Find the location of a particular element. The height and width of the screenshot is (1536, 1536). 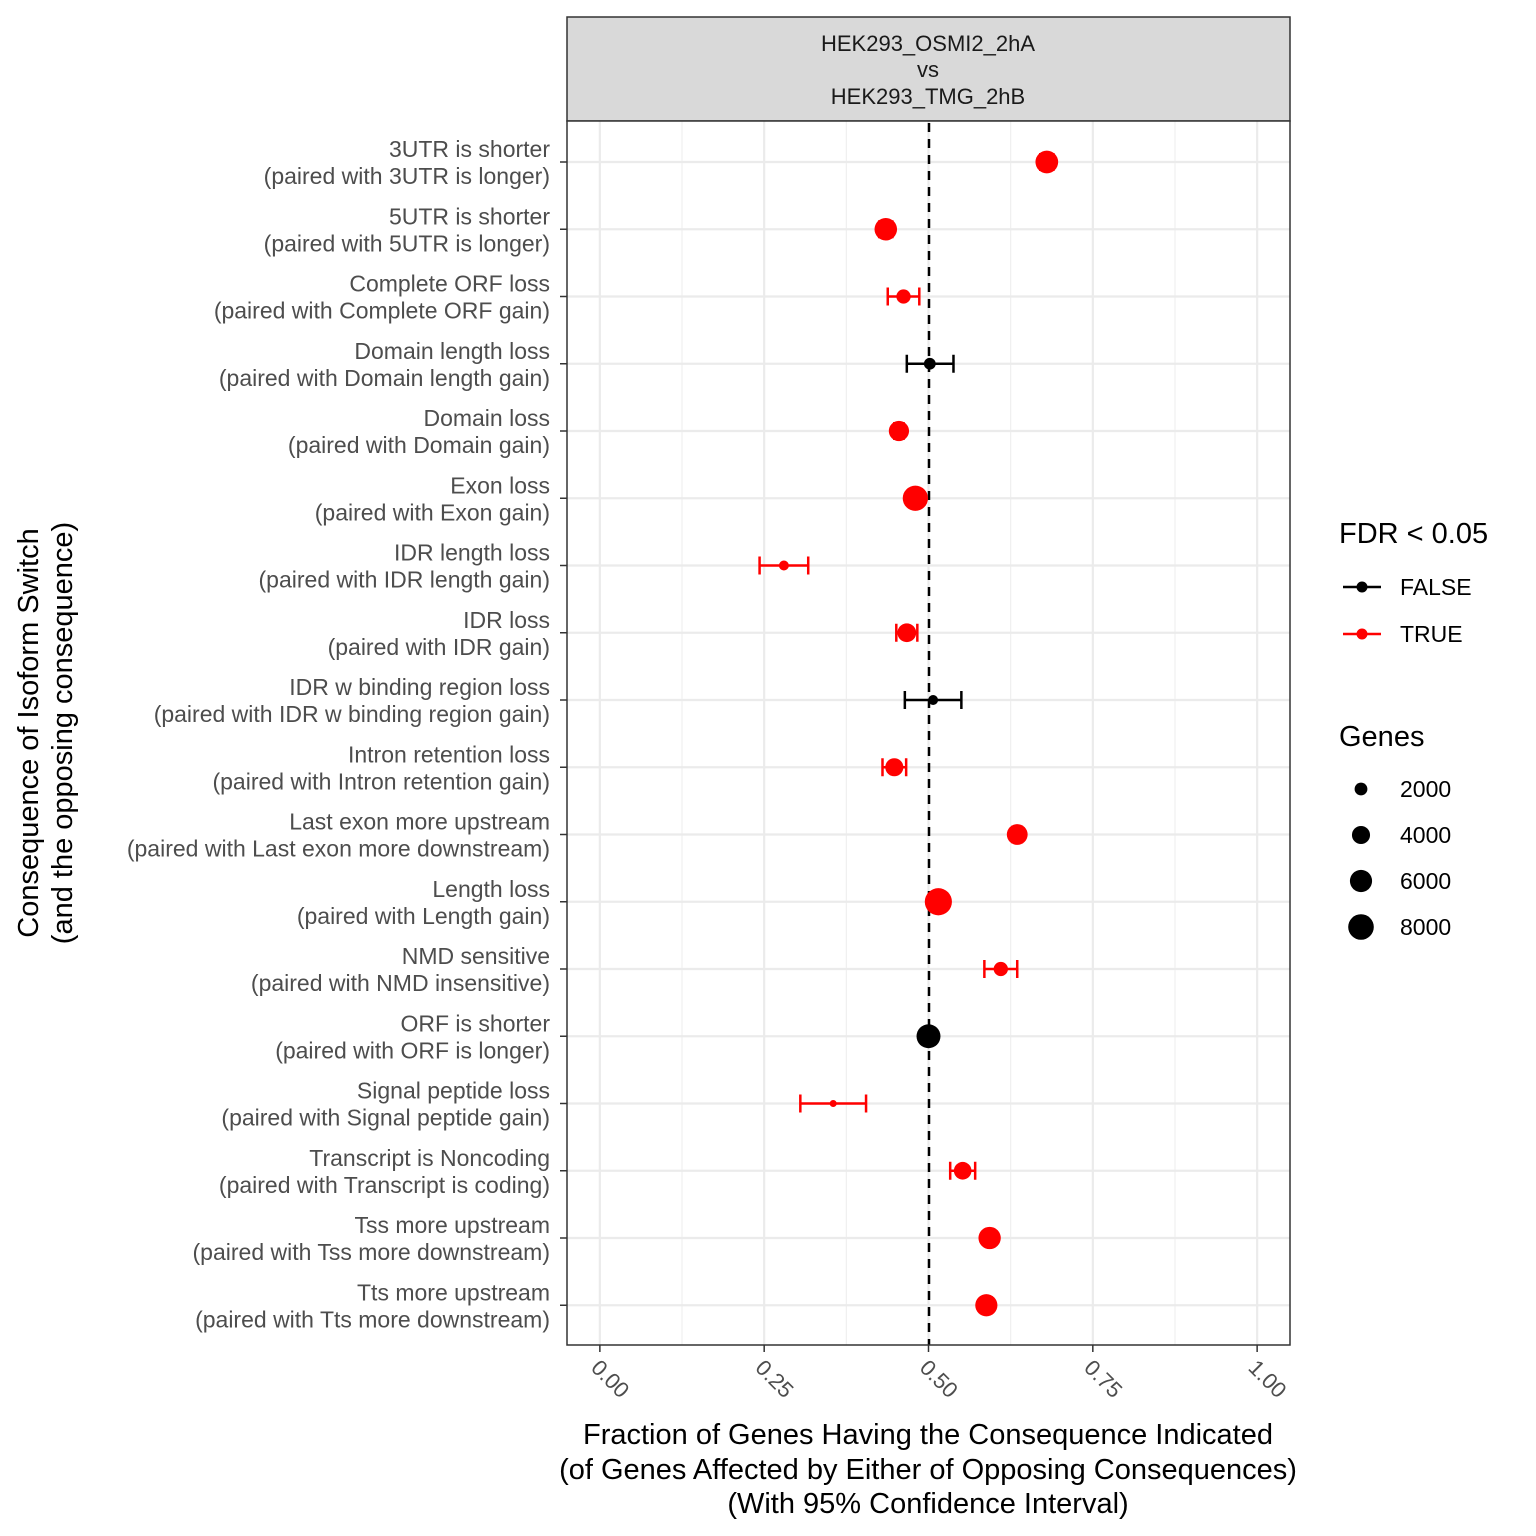

facet-title-line-2: vs is located at coordinates (928, 69).